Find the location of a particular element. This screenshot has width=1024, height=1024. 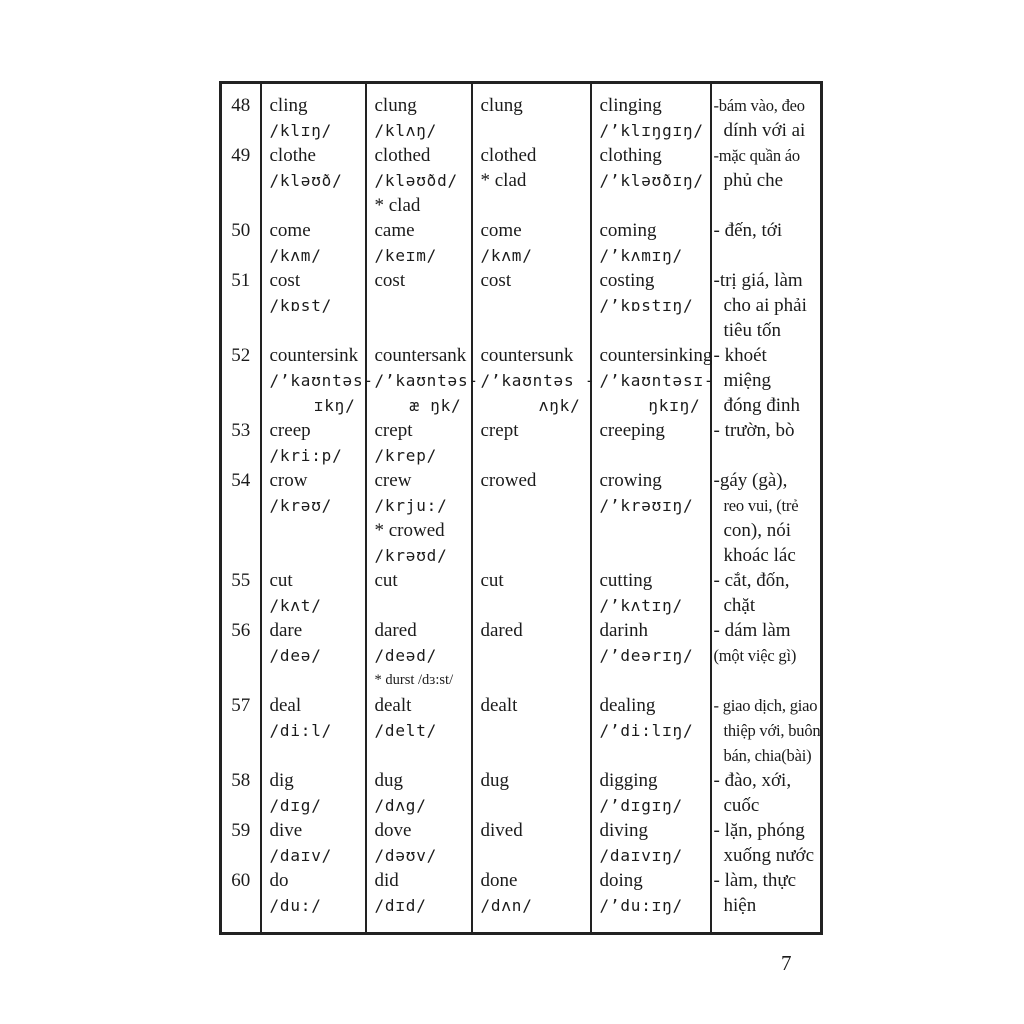

cell-line: countersunk is located at coordinates (527, 355).